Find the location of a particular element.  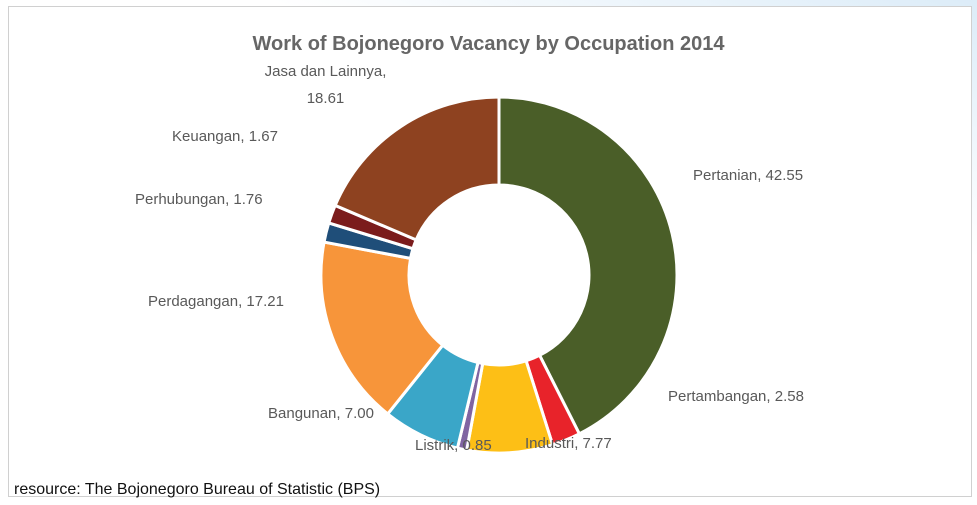

data-label: Perdagangan, 17.21 is located at coordinates (216, 301).